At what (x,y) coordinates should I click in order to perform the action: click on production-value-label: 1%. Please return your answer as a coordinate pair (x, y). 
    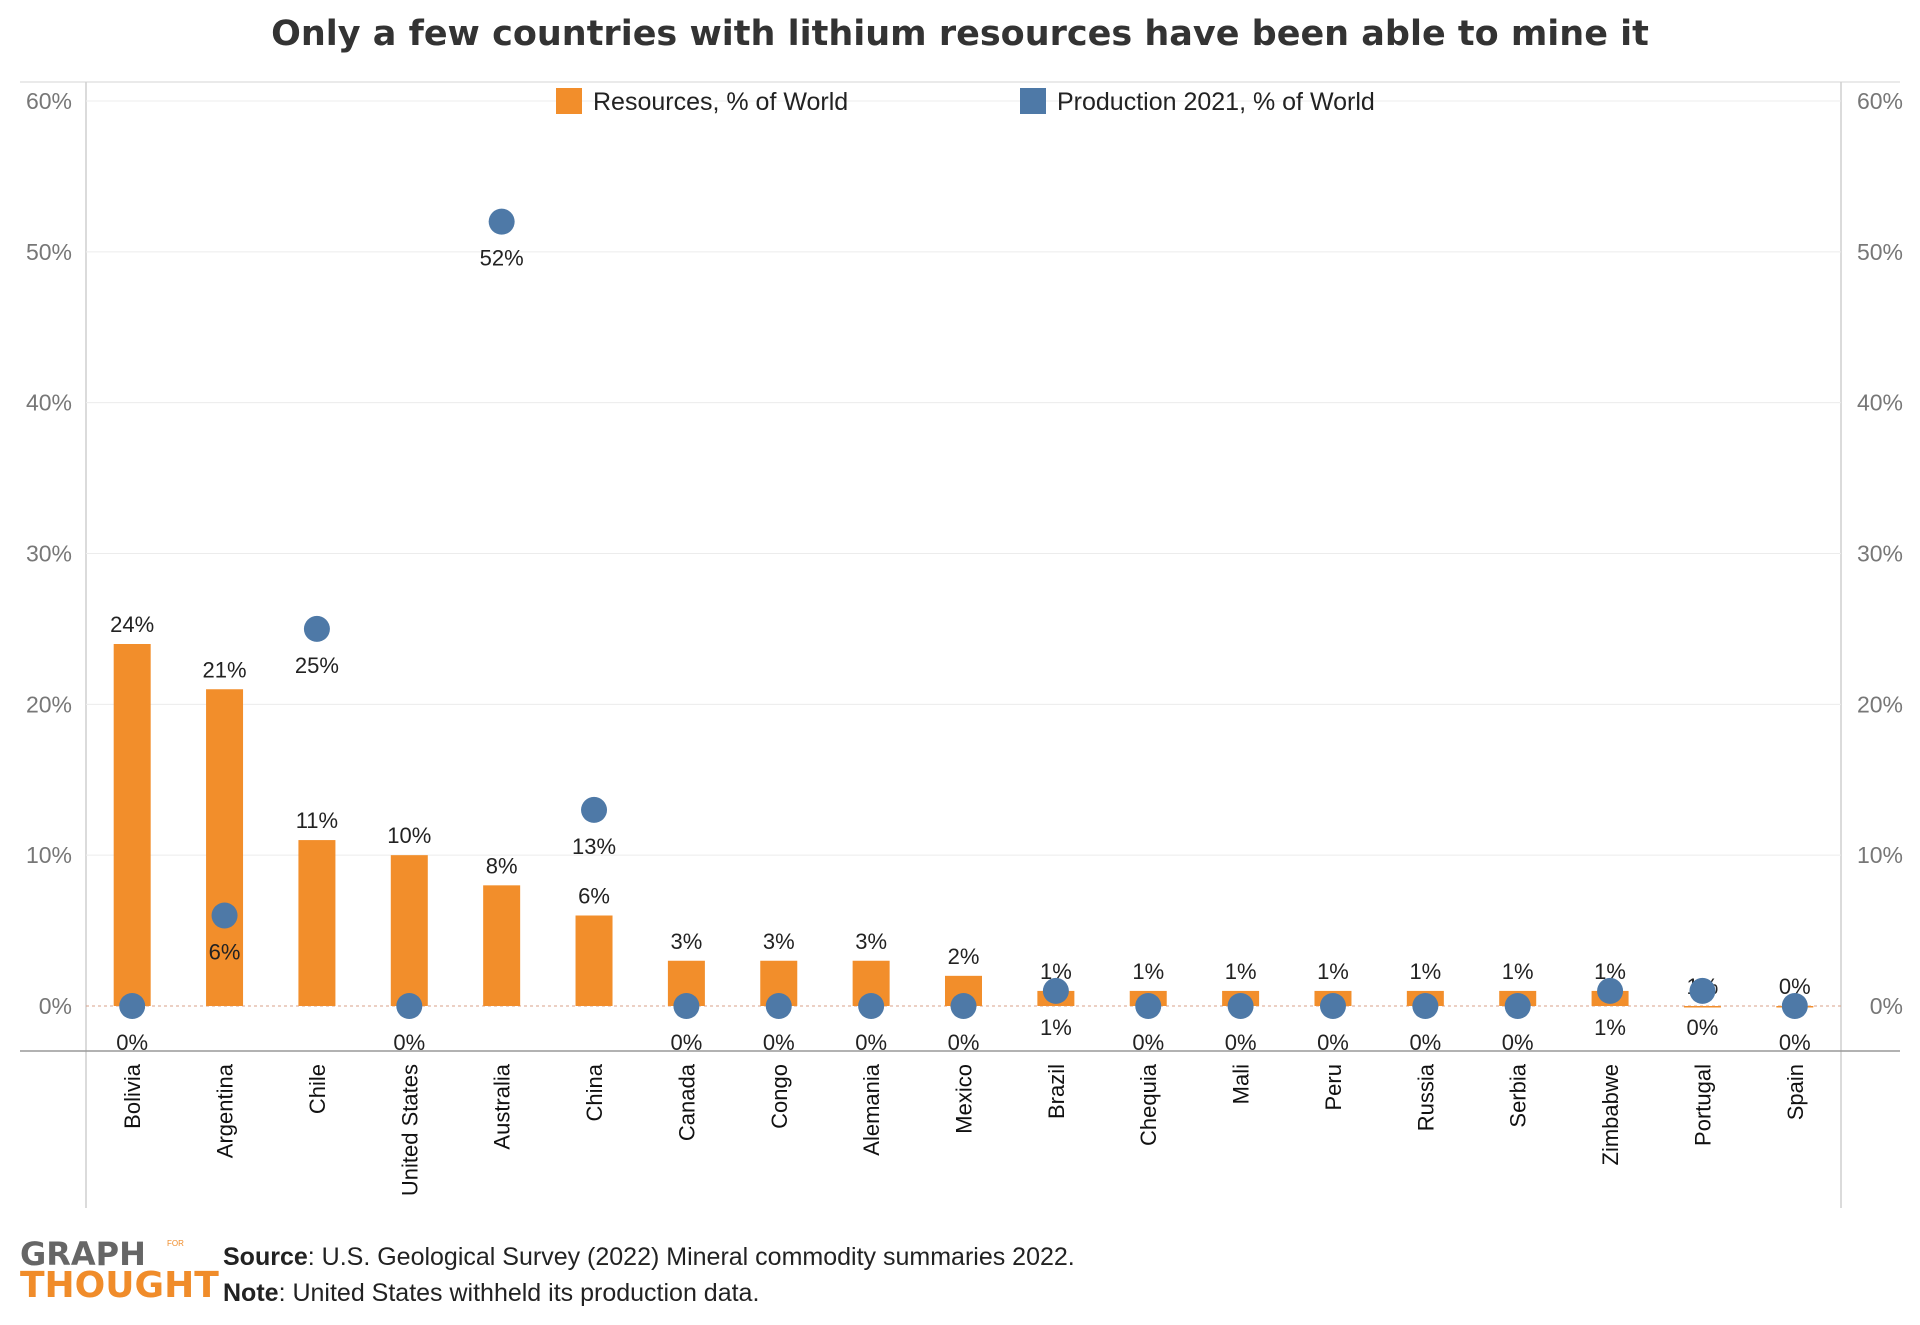
    Looking at the image, I should click on (1056, 1027).